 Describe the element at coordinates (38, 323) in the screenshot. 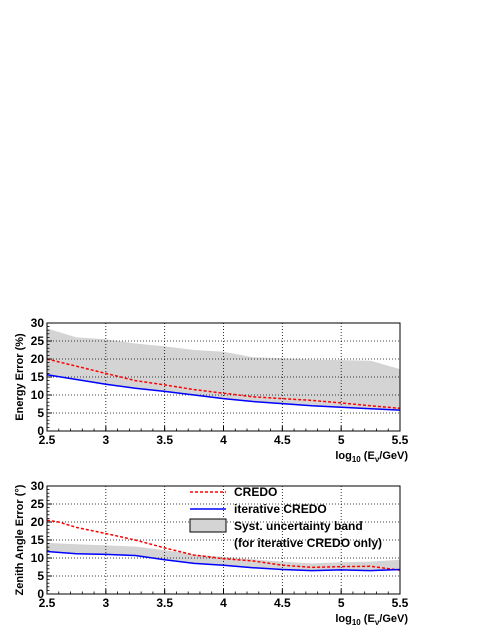

I see `energy-y-tick-label-6: 30` at that location.